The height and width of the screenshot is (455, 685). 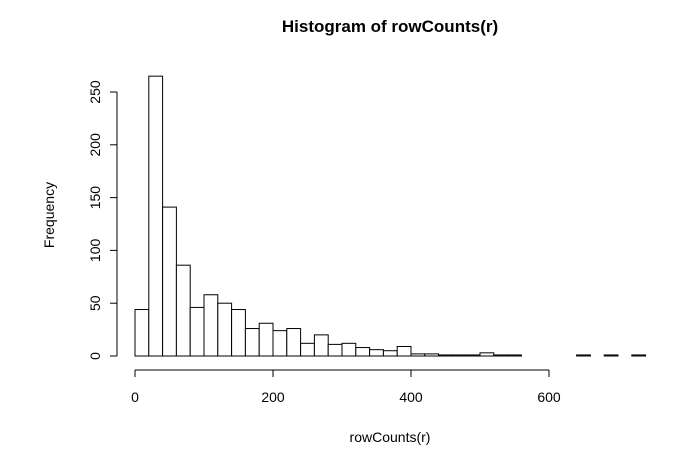 I want to click on x-axis-label: rowCounts(r), so click(x=390, y=437).